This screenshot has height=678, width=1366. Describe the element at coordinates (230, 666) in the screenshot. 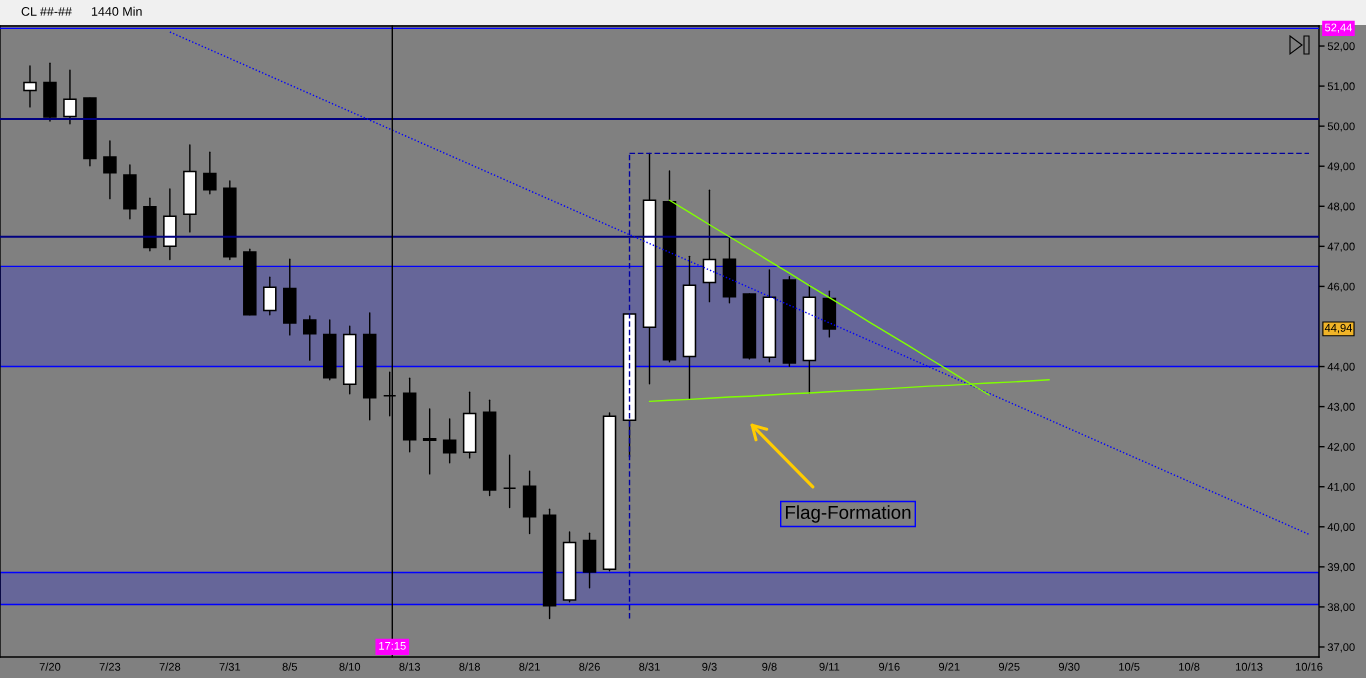

I see `x-tick-label: 7/31` at that location.